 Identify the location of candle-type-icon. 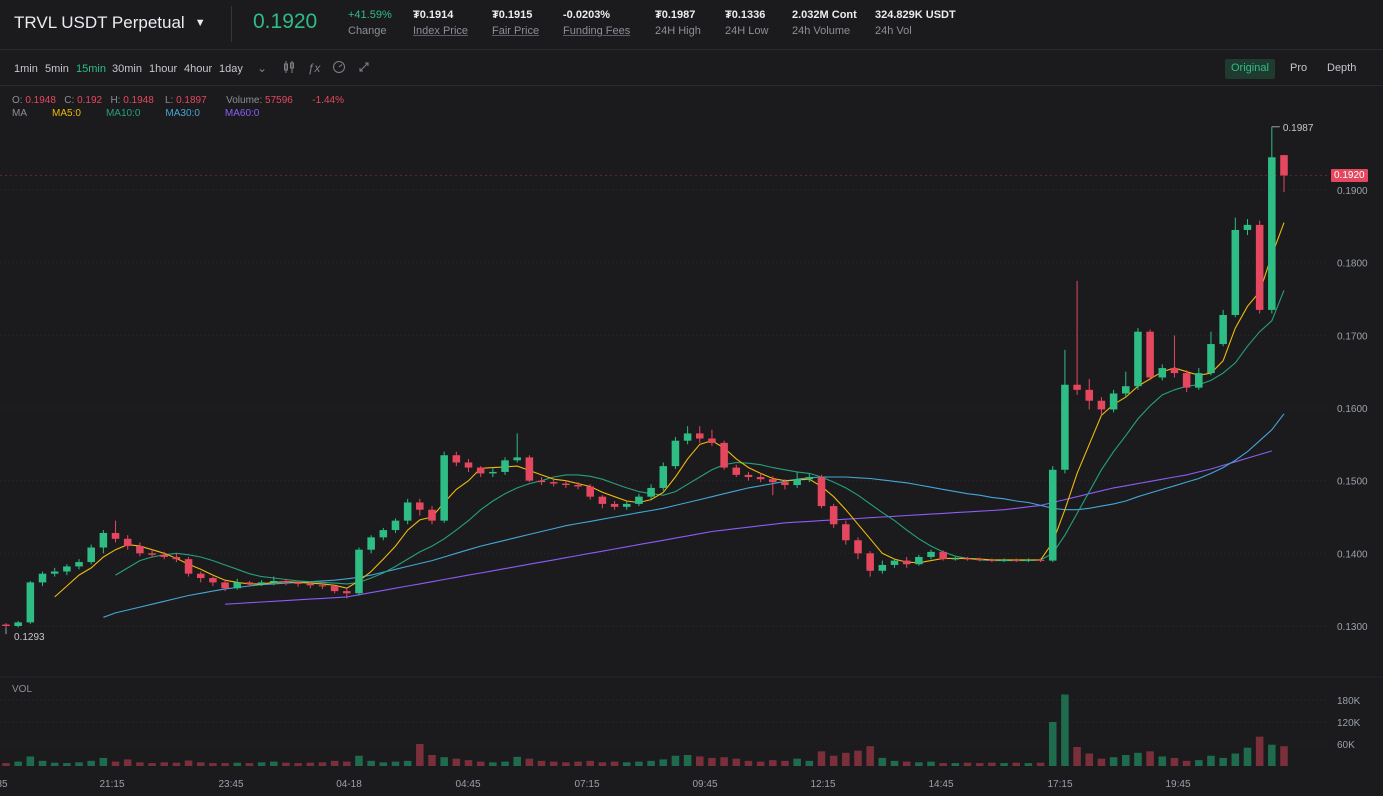
(289, 68).